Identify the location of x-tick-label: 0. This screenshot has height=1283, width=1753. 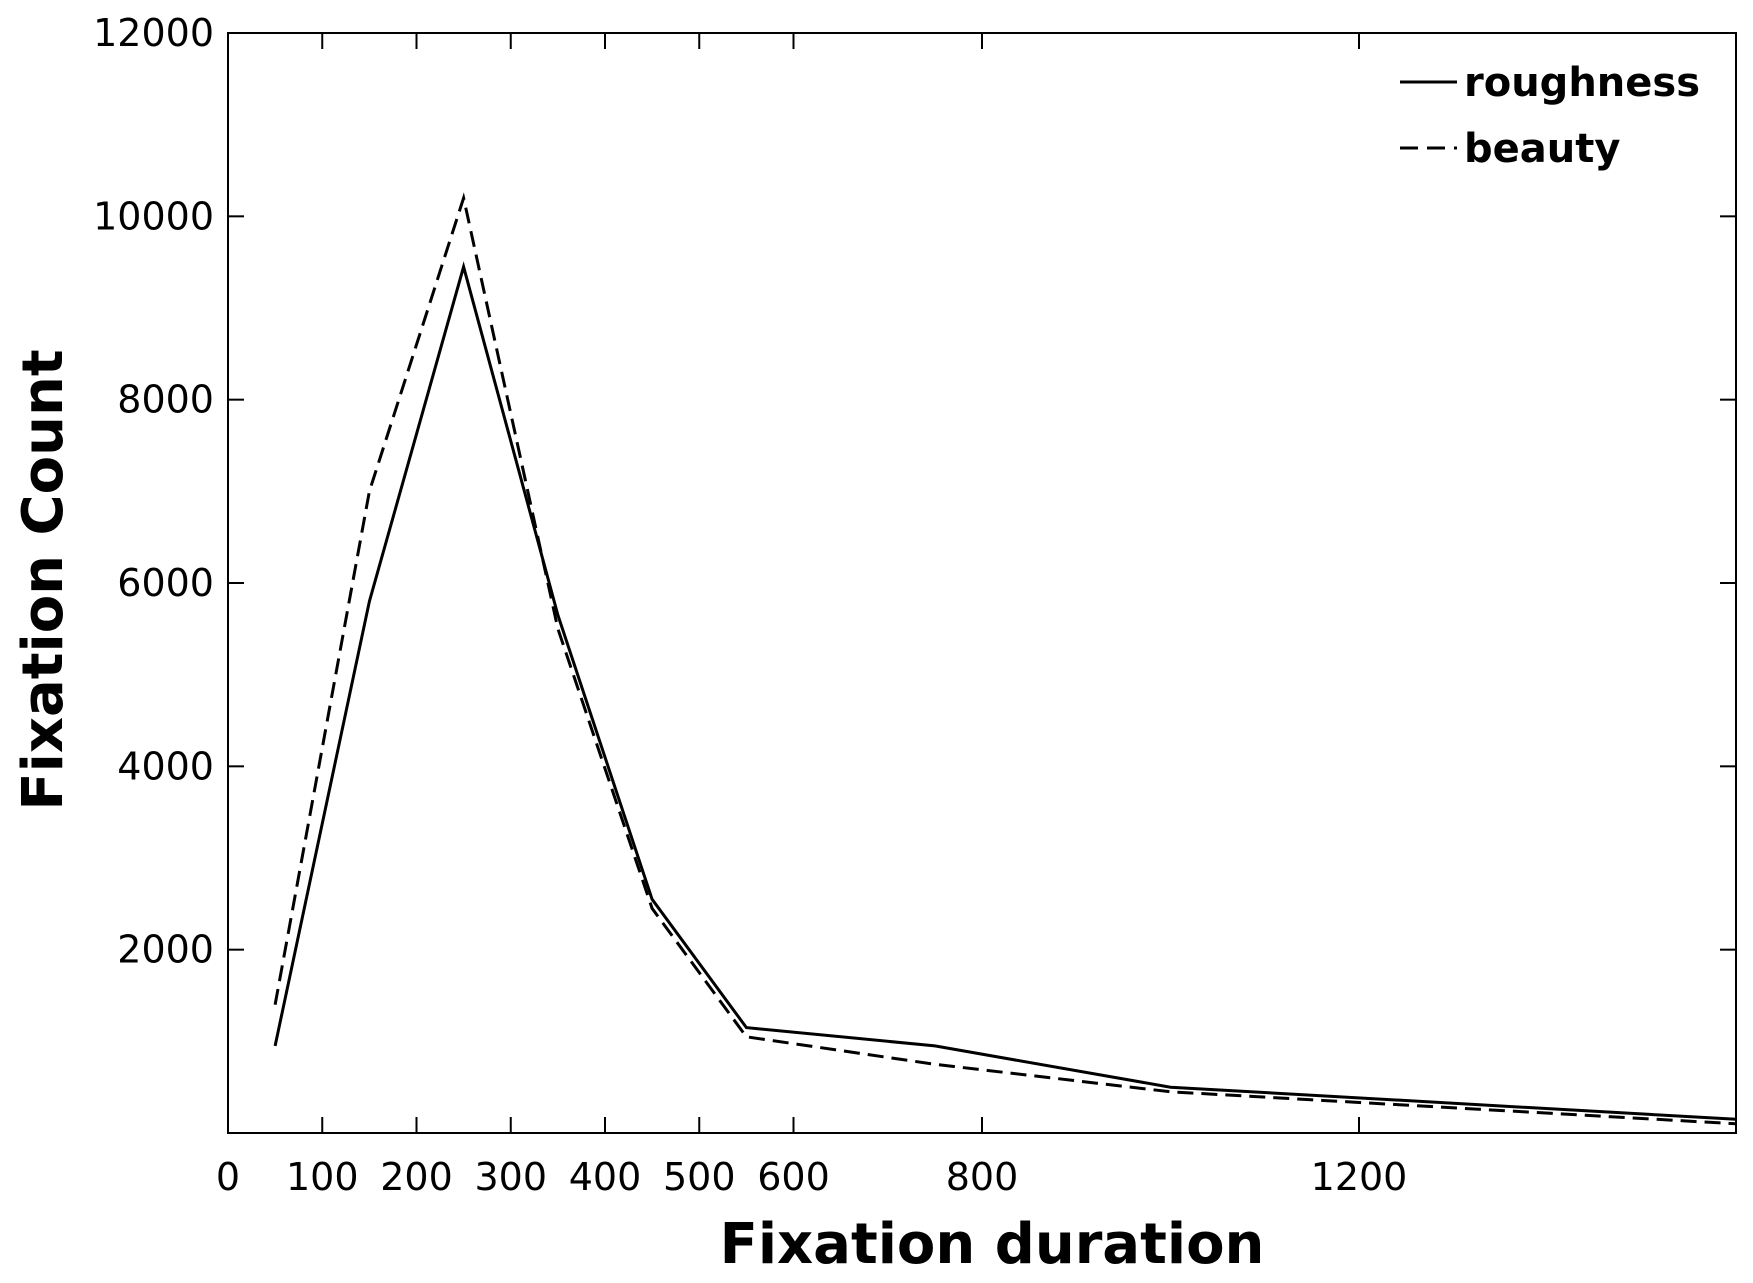
(228, 1177).